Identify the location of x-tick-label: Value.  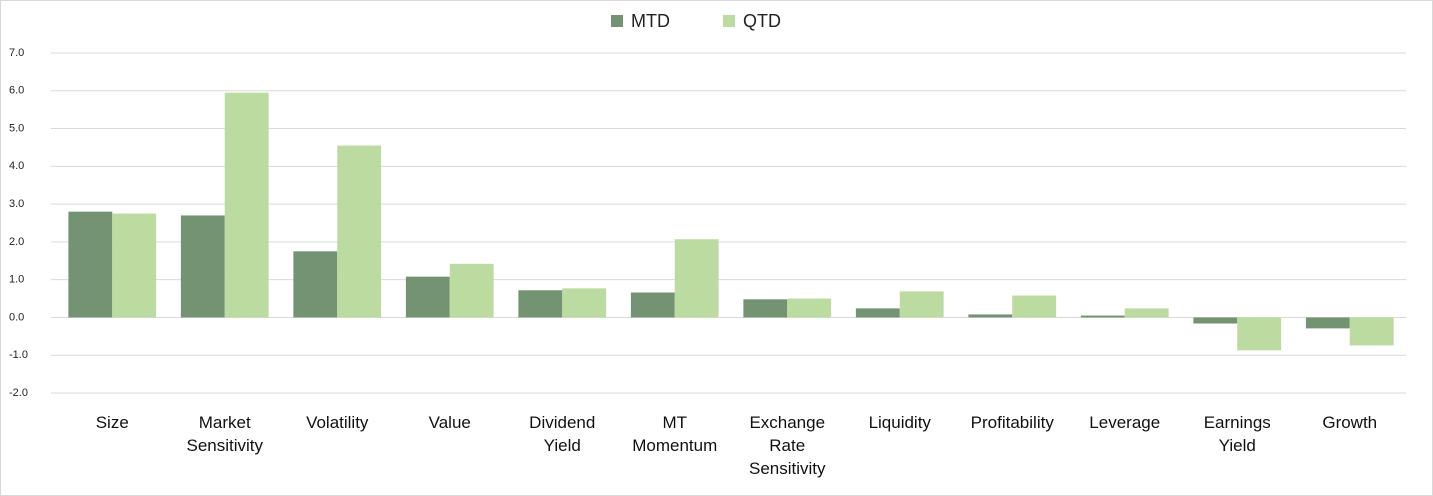
(449, 422).